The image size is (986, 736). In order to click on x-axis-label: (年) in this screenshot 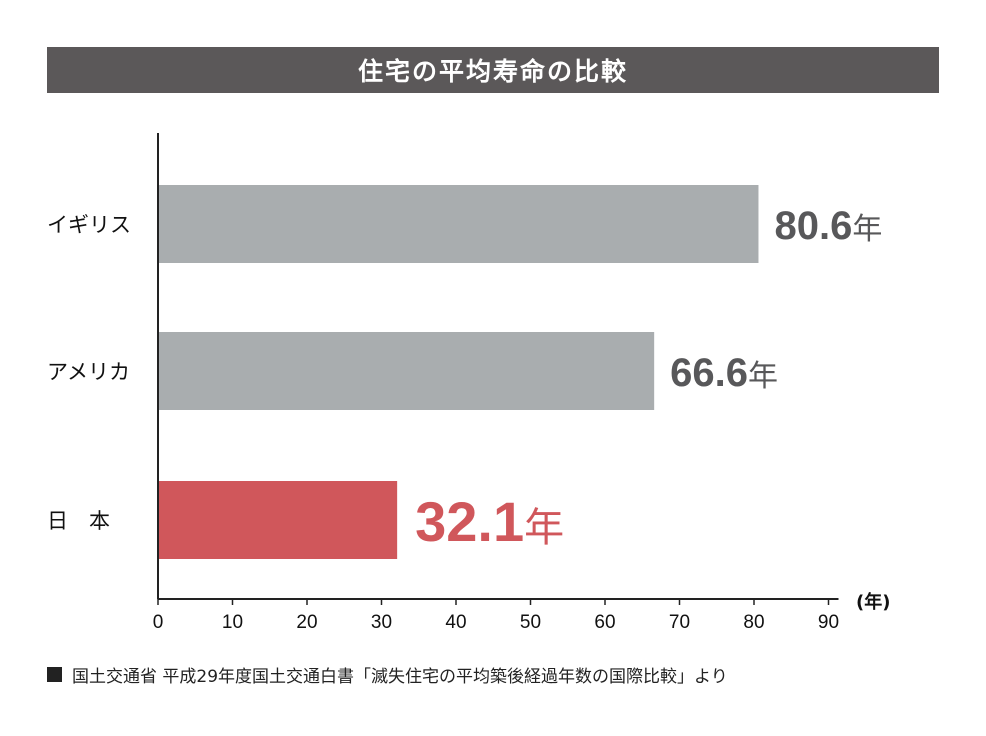, I will do `click(873, 602)`.